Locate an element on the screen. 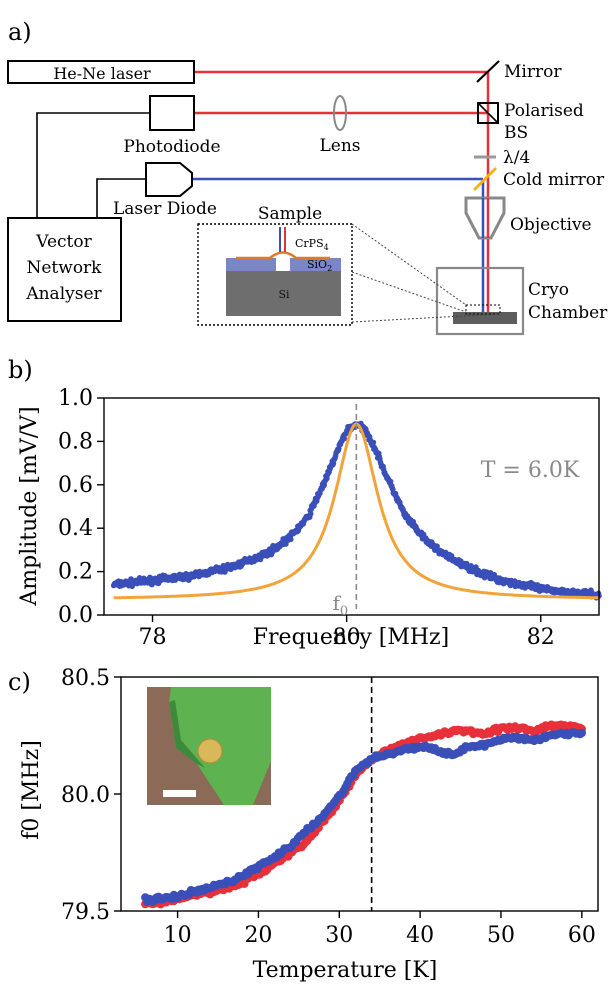 Image resolution: width=614 pixels, height=990 pixels. lens-icon is located at coordinates (340, 113).